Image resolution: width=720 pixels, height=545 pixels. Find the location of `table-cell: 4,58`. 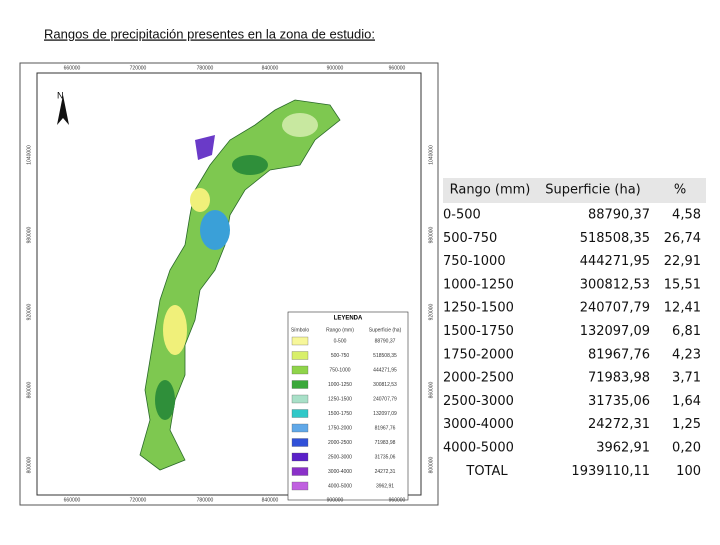

table-cell: 4,58 is located at coordinates (686, 215).